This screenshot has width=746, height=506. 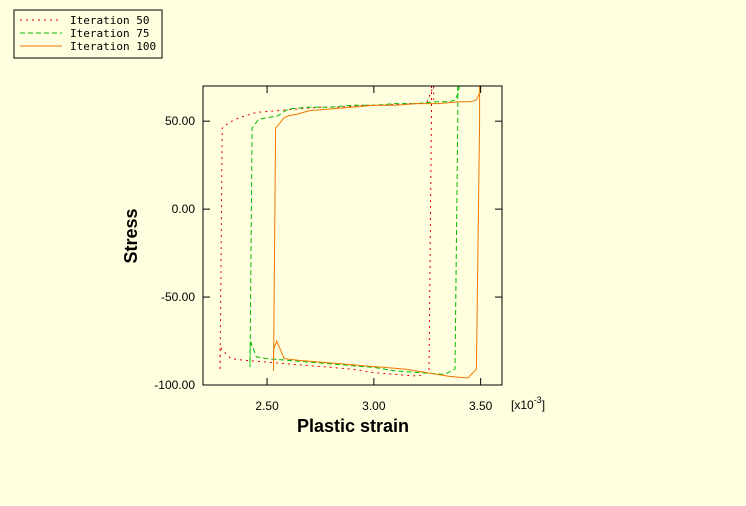 I want to click on legend-box, so click(x=88, y=34).